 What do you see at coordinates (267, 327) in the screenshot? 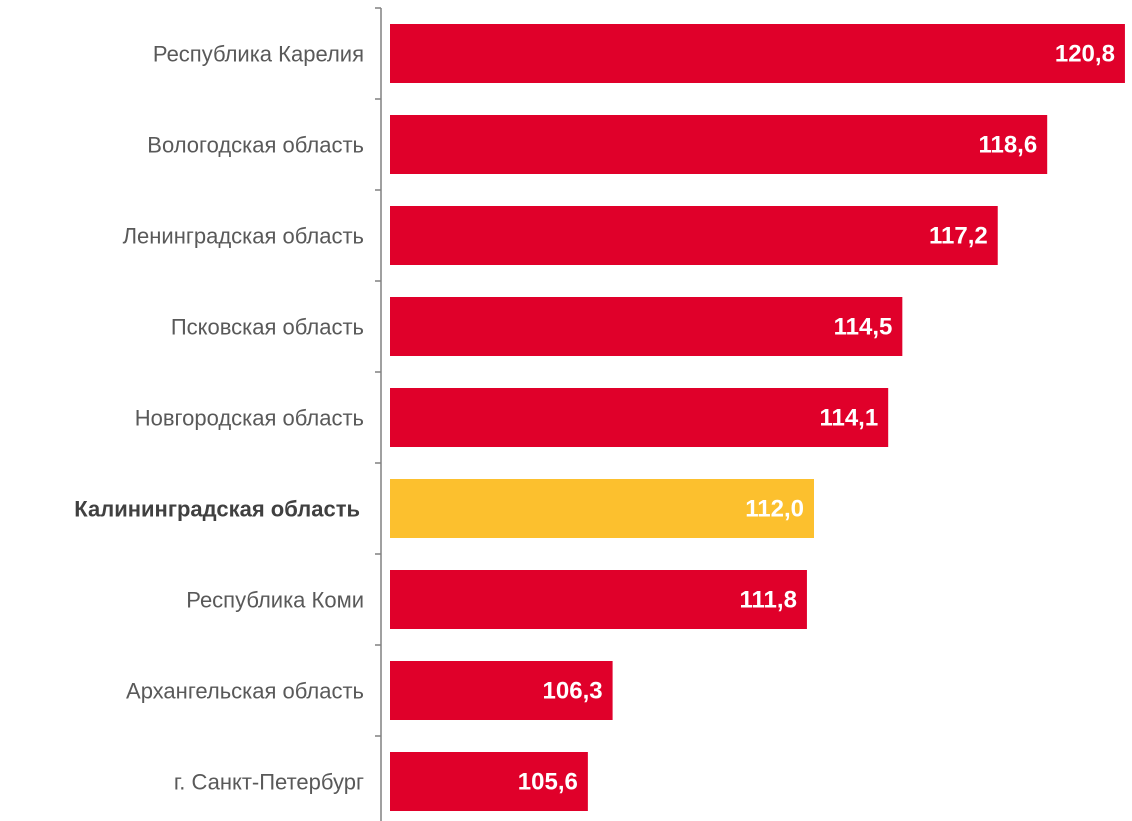
I see `category-label: Псковская область` at bounding box center [267, 327].